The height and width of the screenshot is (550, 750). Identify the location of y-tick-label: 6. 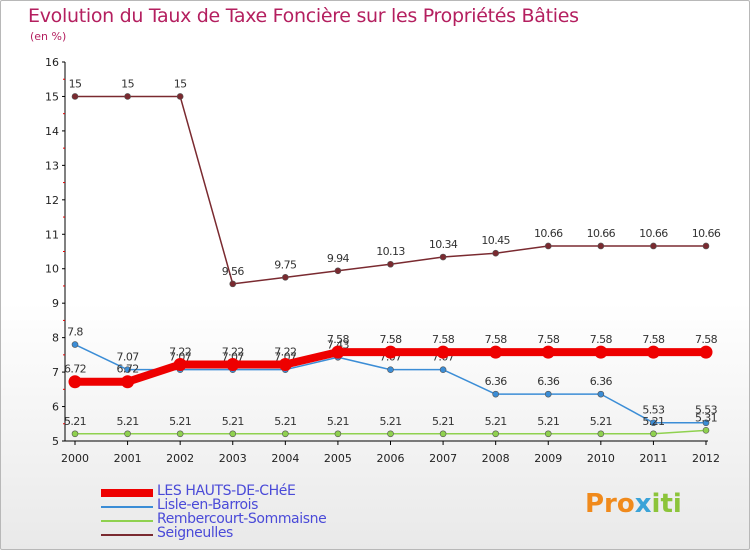
(55, 407).